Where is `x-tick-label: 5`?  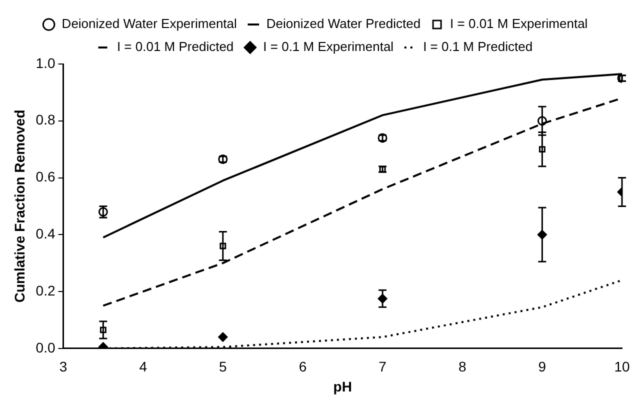 x-tick-label: 5 is located at coordinates (223, 366).